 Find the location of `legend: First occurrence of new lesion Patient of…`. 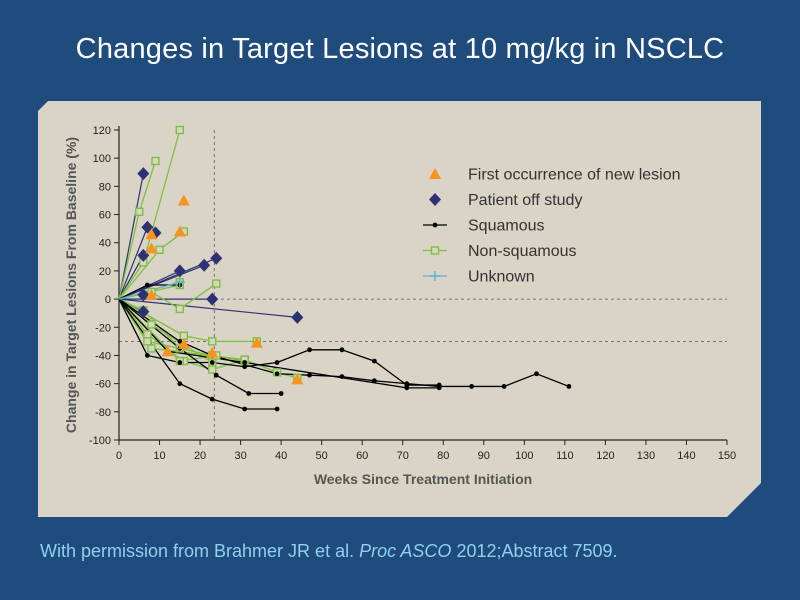

legend: First occurrence of new lesion Patient of… is located at coordinates (552, 226).